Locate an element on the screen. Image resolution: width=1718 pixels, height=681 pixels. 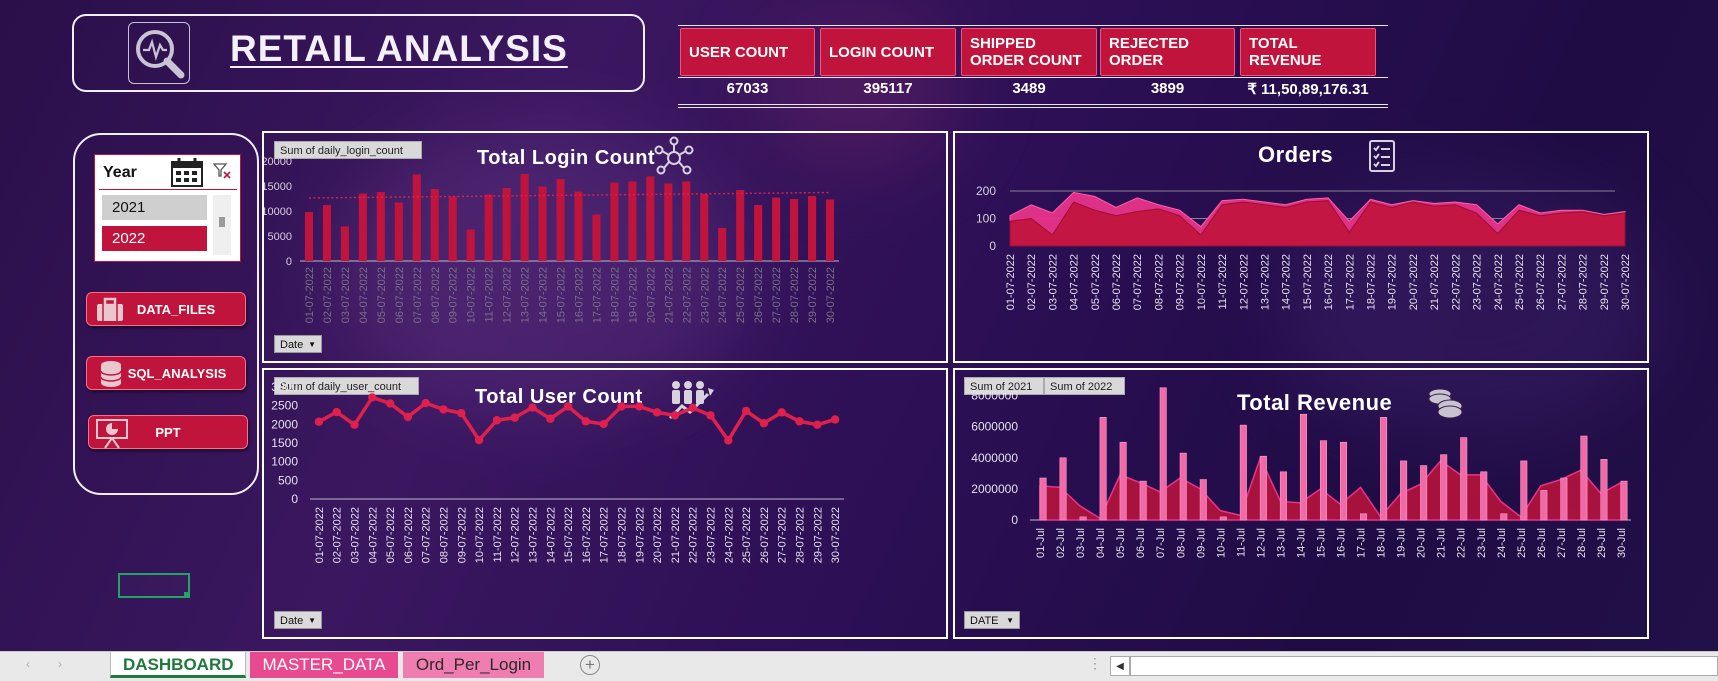
slicer-scrollbar is located at coordinates (222, 225).